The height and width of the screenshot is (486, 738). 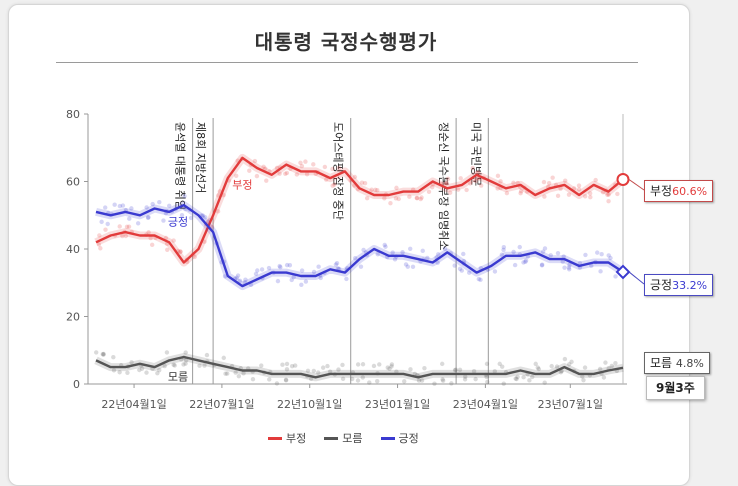 I want to click on legend-item-pos: 긍정, so click(x=399, y=438).